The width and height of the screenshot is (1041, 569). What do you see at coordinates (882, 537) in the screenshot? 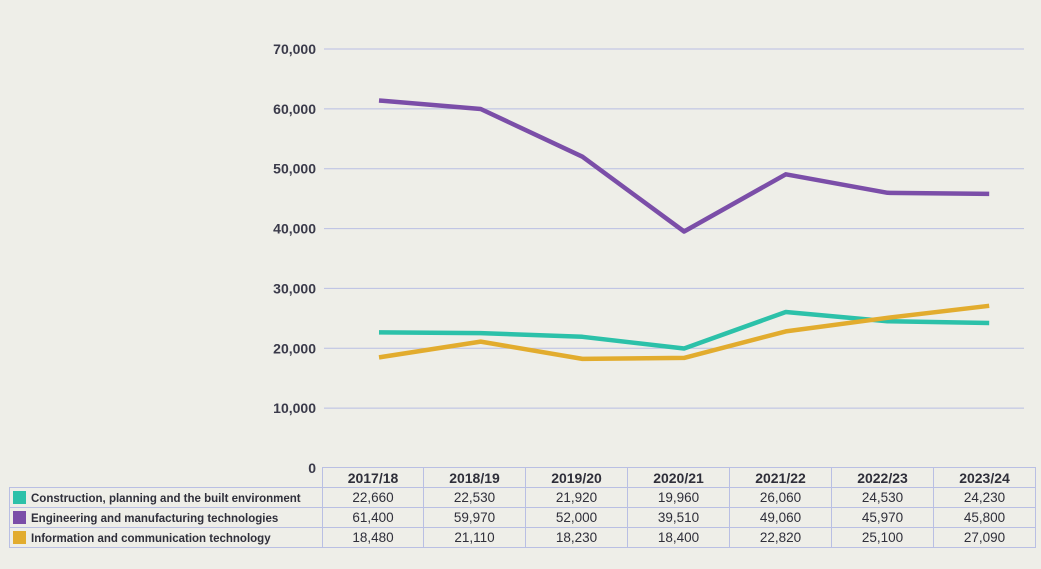
I see `table-cell: 25,100` at bounding box center [882, 537].